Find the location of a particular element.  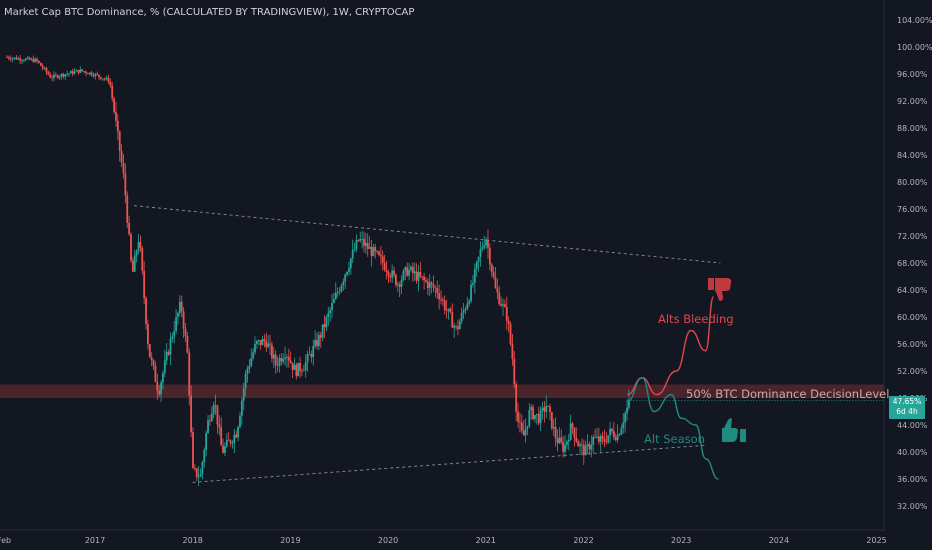

y-tick-label: 92.00% is located at coordinates (912, 101).